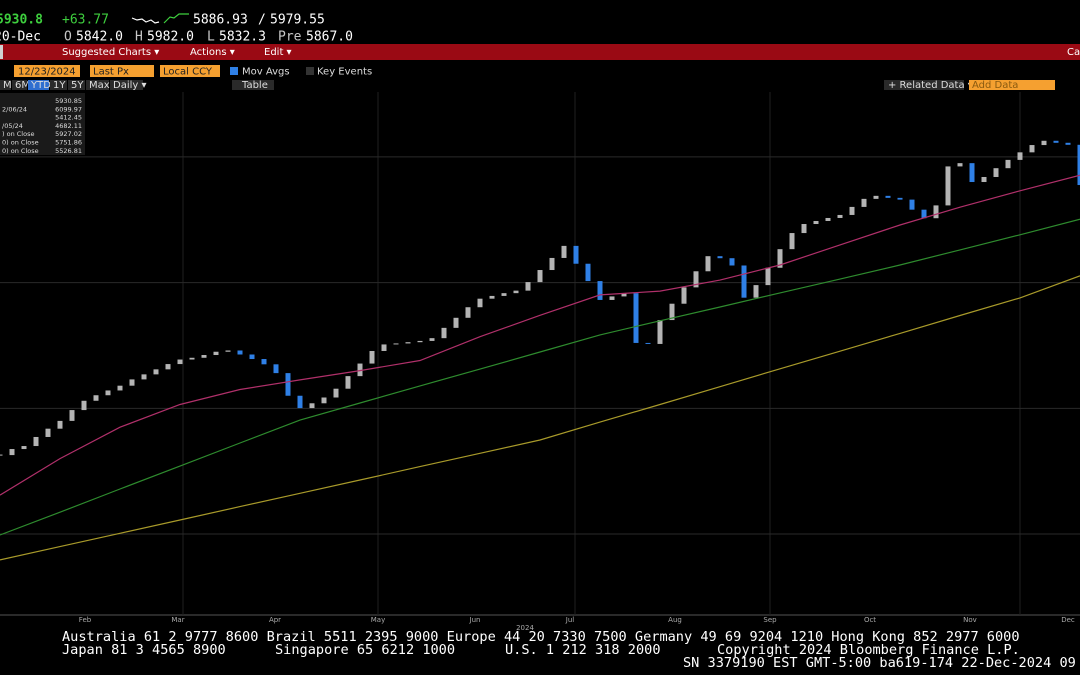 Image resolution: width=1080 pixels, height=675 pixels. I want to click on month-label: May, so click(378, 620).